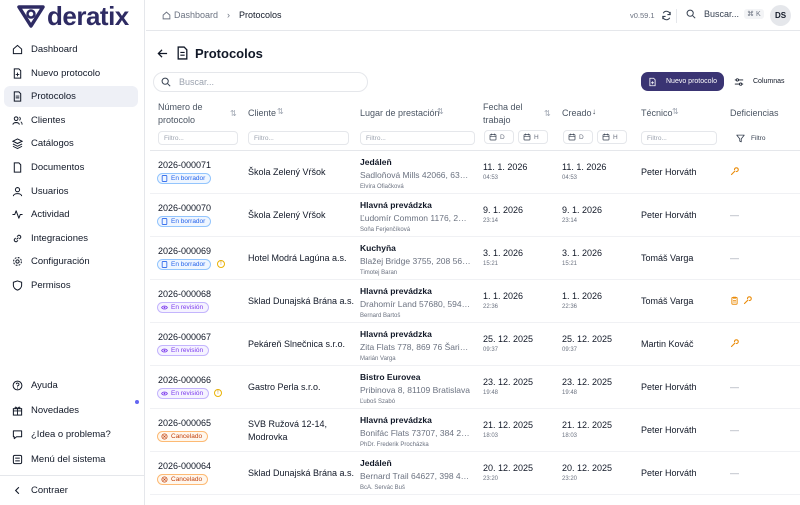  I want to click on protocol-number: 2026-000066, so click(185, 380).